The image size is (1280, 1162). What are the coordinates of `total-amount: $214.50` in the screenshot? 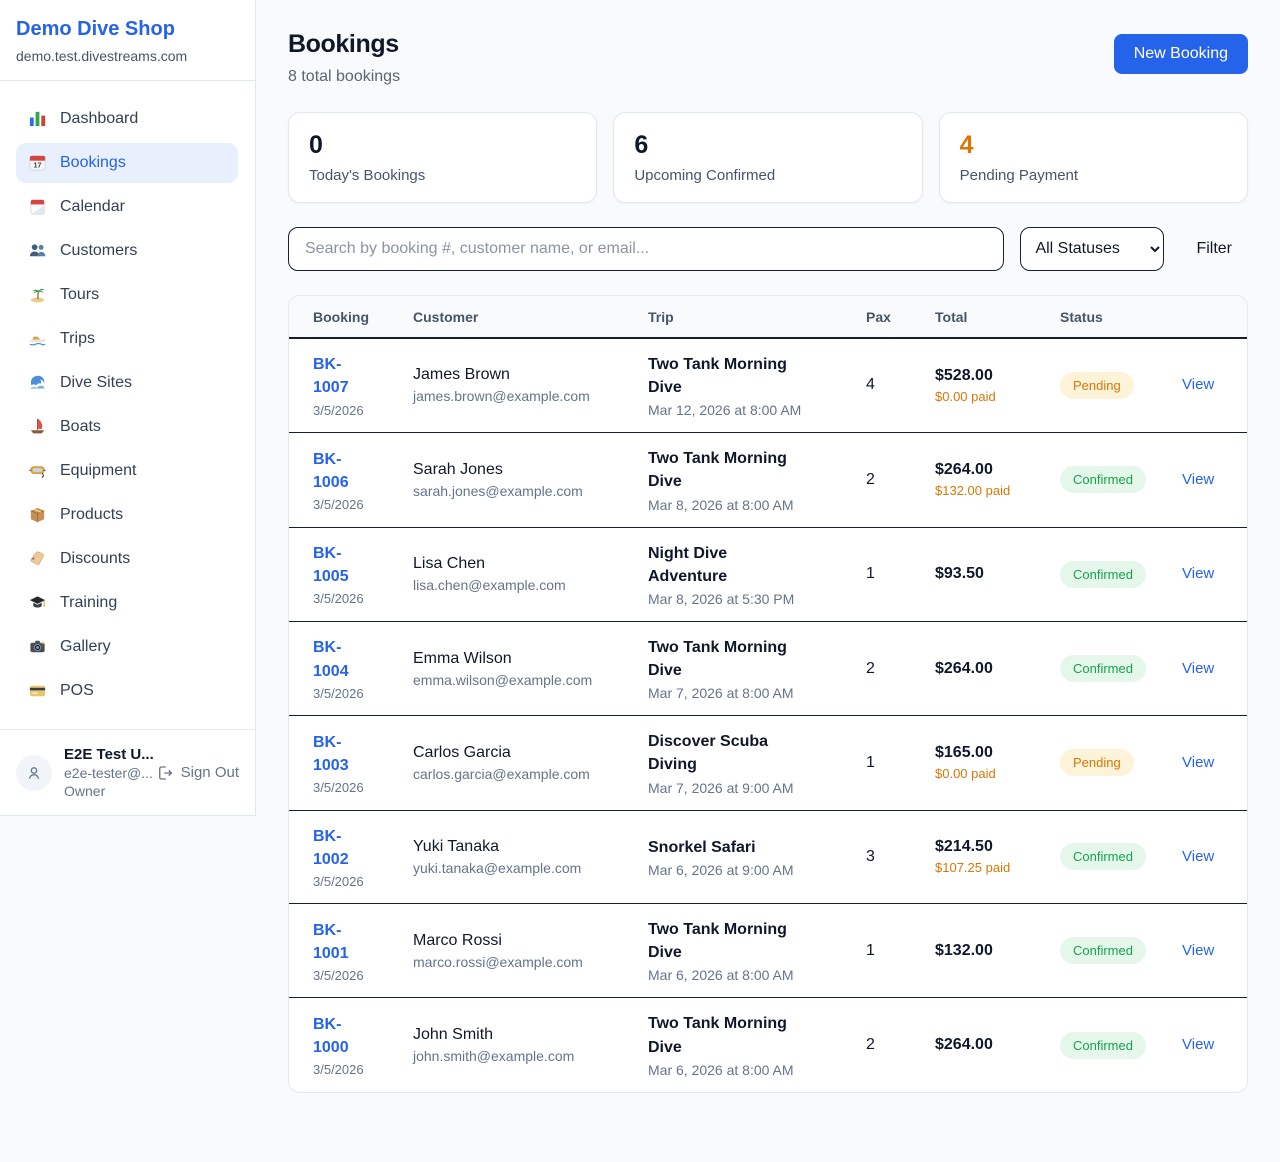 It's located at (964, 847).